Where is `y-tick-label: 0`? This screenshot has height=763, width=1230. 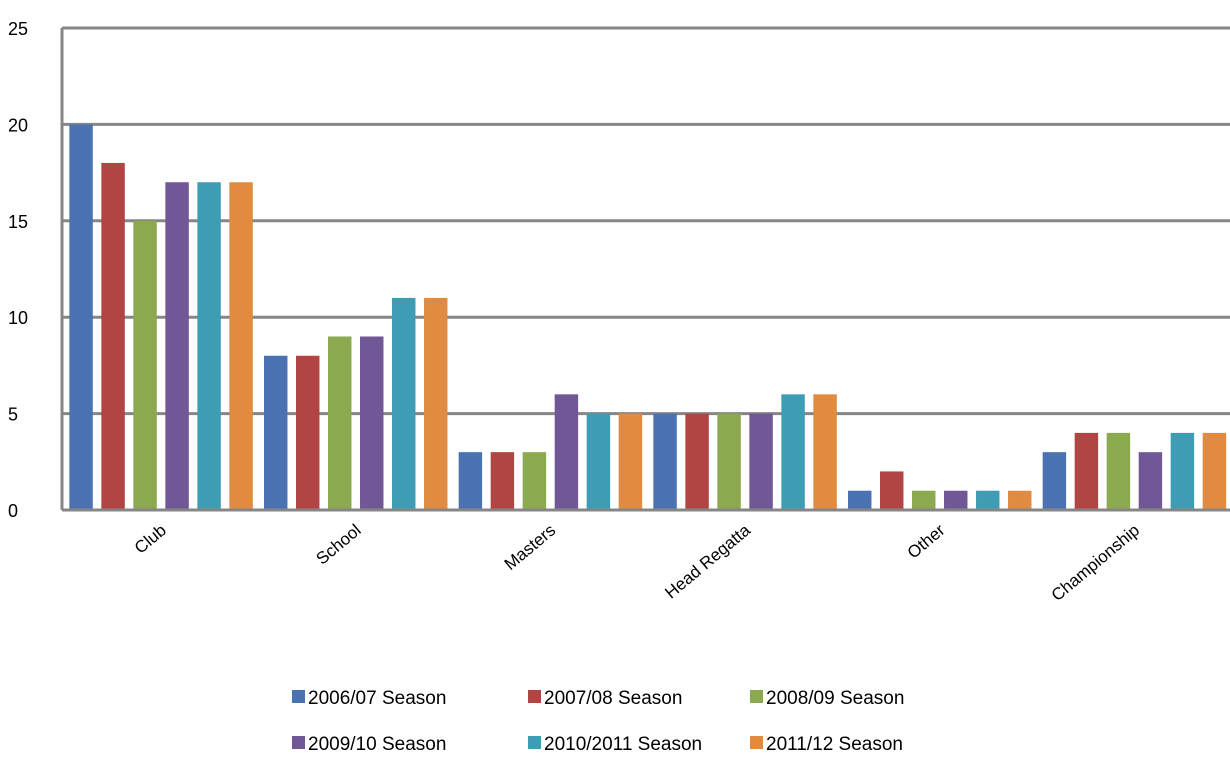 y-tick-label: 0 is located at coordinates (13, 511).